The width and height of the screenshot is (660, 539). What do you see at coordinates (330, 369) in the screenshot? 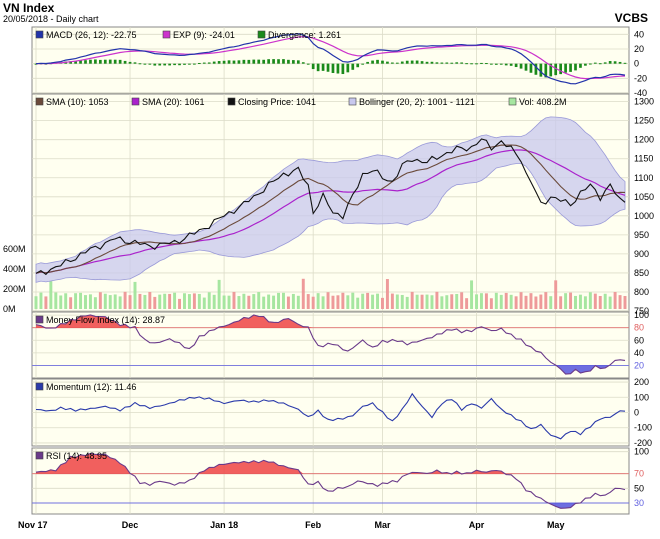
I see `mfi-oversold-area` at bounding box center [330, 369].